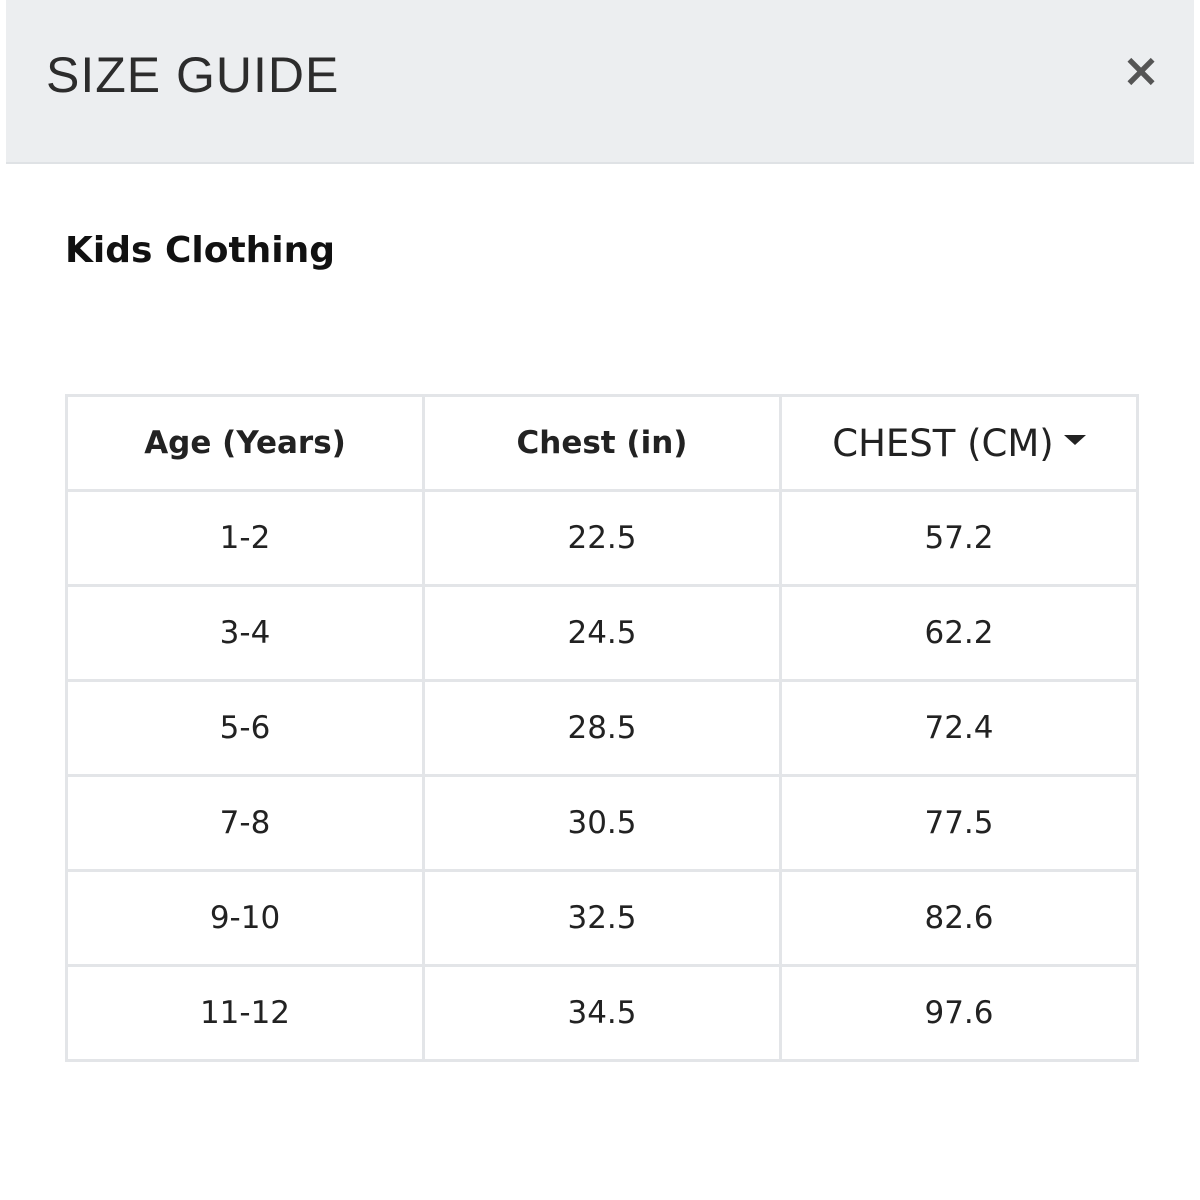  Describe the element at coordinates (245, 1013) in the screenshot. I see `table-cell: 11-12` at that location.